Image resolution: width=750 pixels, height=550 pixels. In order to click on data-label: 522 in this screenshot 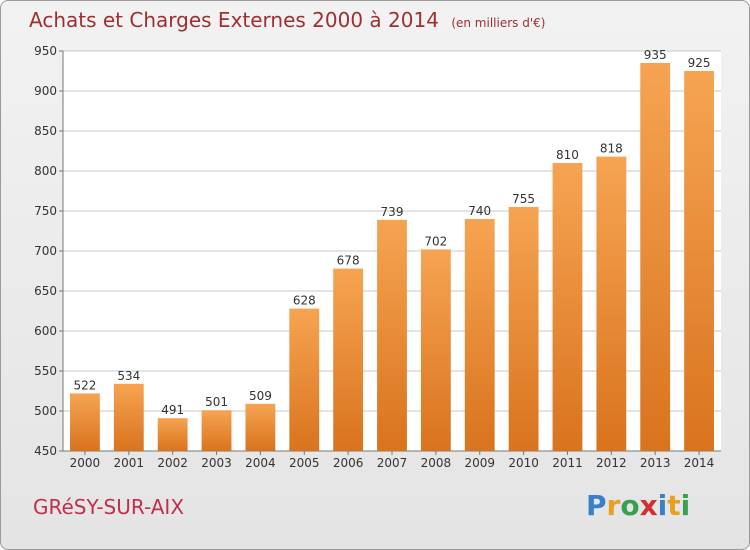, I will do `click(84, 385)`.